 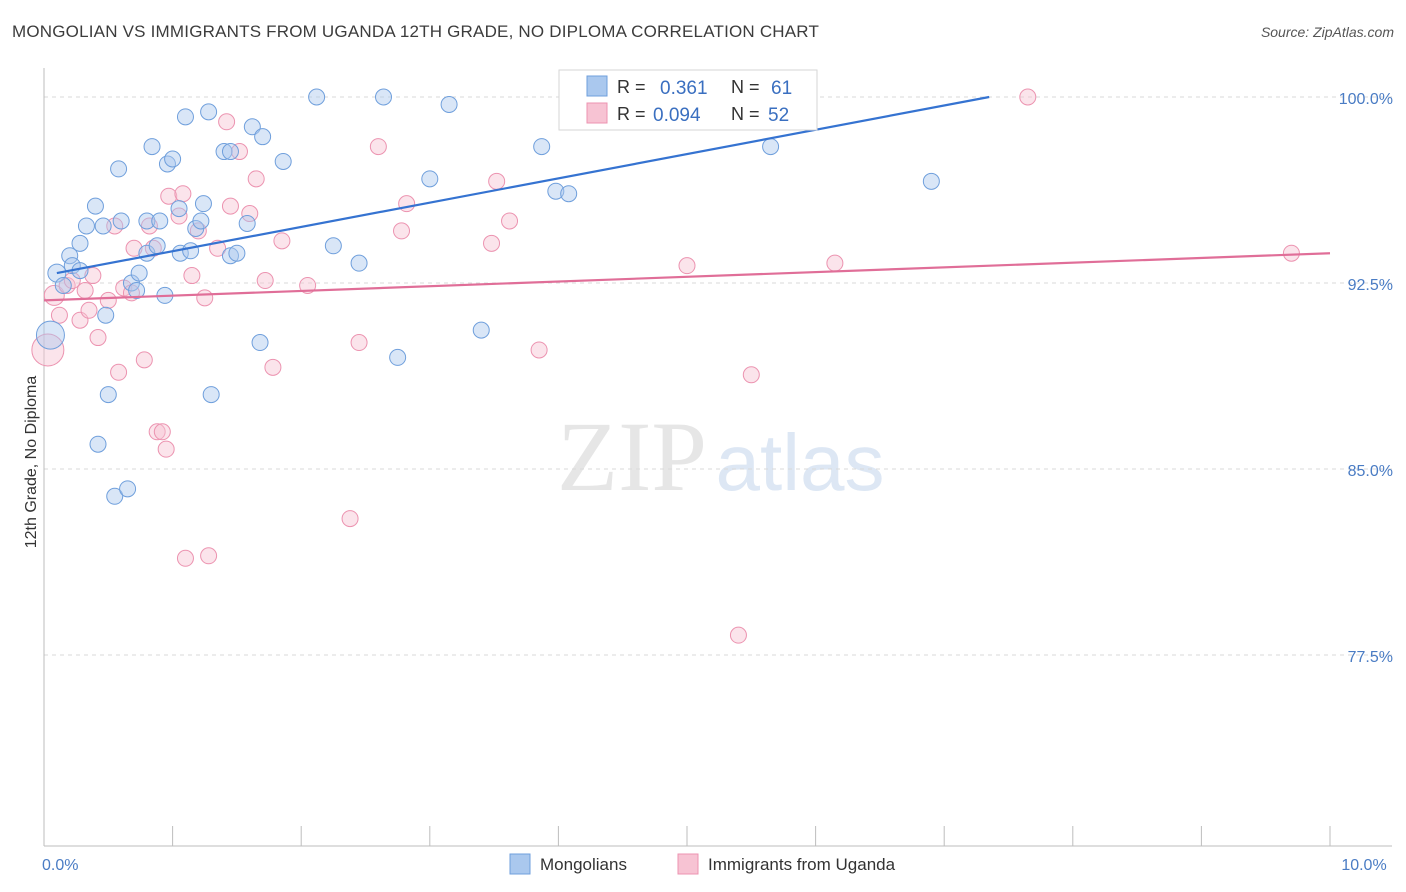 I want to click on watermark: ZIP atlas, so click(x=720, y=456).